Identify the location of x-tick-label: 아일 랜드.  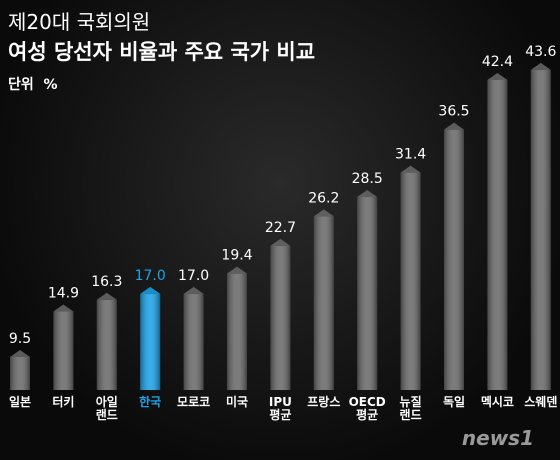
(106, 408).